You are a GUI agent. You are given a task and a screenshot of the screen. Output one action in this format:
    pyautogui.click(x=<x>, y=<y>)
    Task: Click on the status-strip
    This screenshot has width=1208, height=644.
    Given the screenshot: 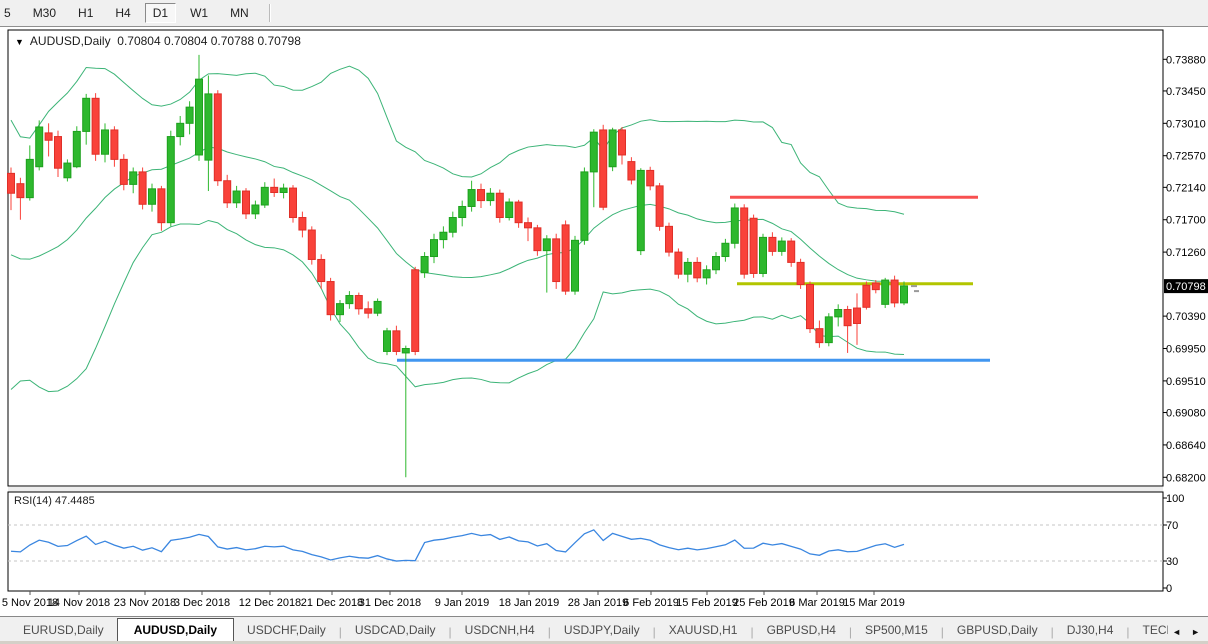 What is the action you would take?
    pyautogui.click(x=604, y=642)
    